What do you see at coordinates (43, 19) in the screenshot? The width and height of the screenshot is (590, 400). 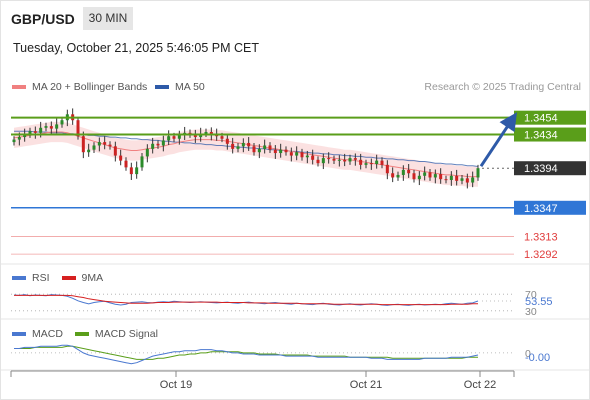 I see `symbol-title: GBP/USD` at bounding box center [43, 19].